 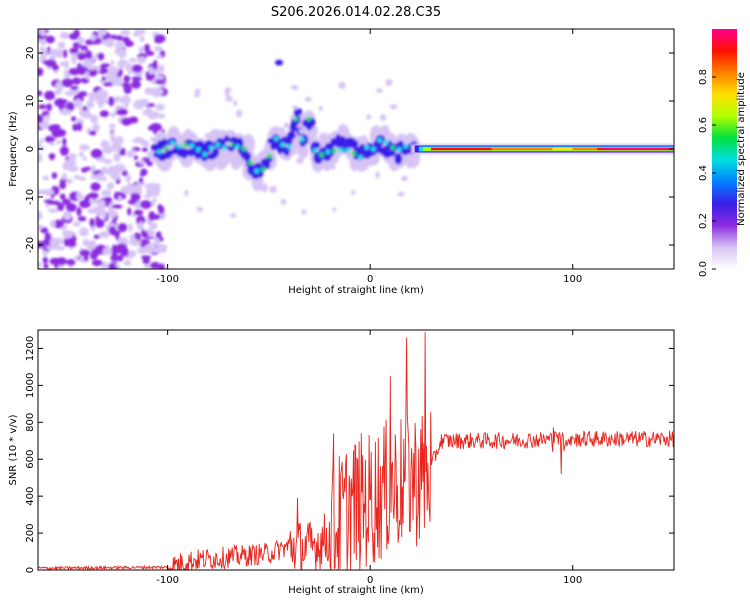 I want to click on colorbar-tick-label: 0.6, so click(x=703, y=125).